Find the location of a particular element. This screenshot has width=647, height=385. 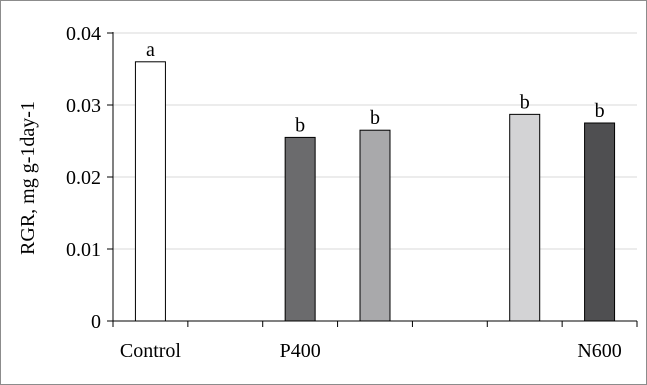

x-tick-label: Control is located at coordinates (151, 351).